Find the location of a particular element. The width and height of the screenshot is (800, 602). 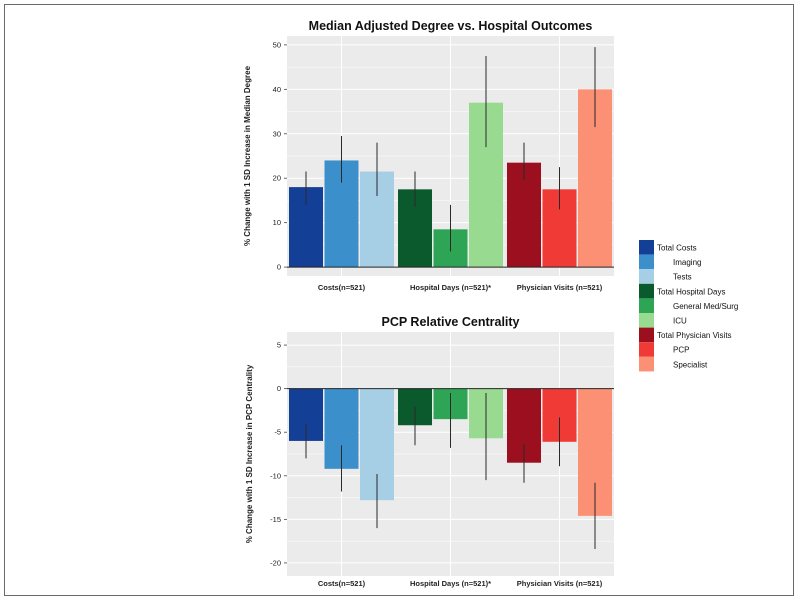

y-tick-label: -5 is located at coordinates (277, 432).